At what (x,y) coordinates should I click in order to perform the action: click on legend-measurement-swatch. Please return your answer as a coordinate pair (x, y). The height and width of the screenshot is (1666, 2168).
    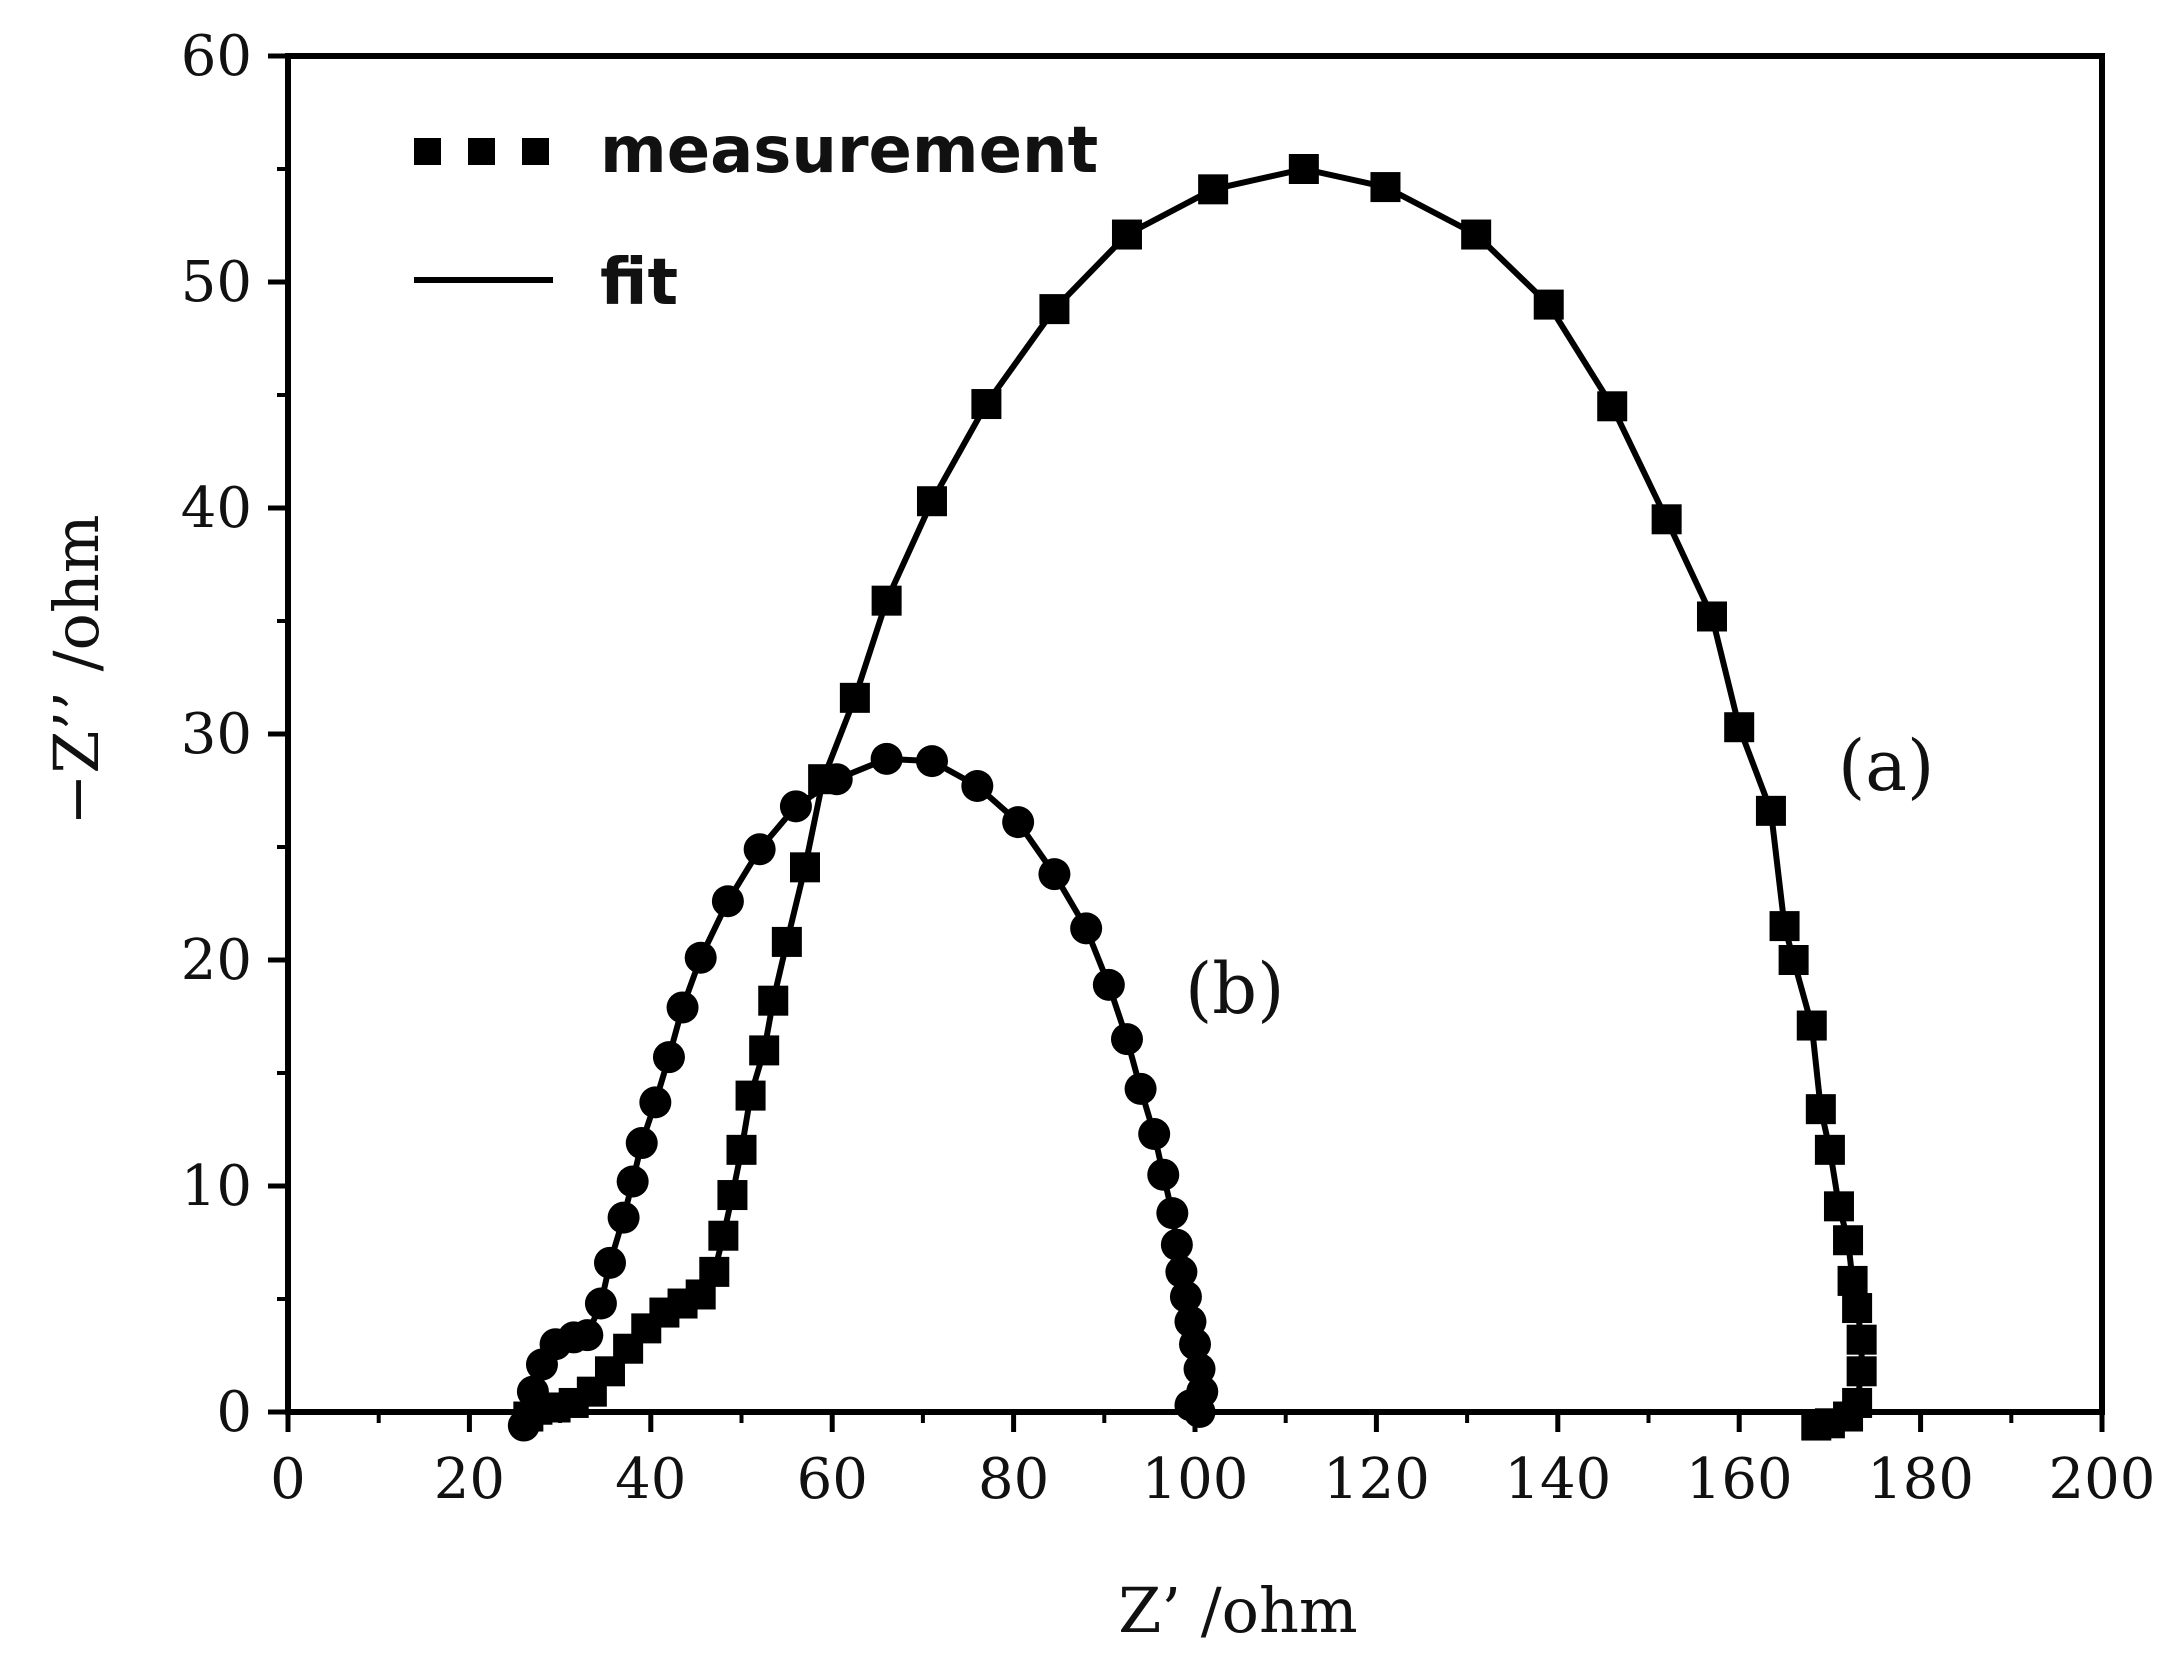
    Looking at the image, I should click on (481, 151).